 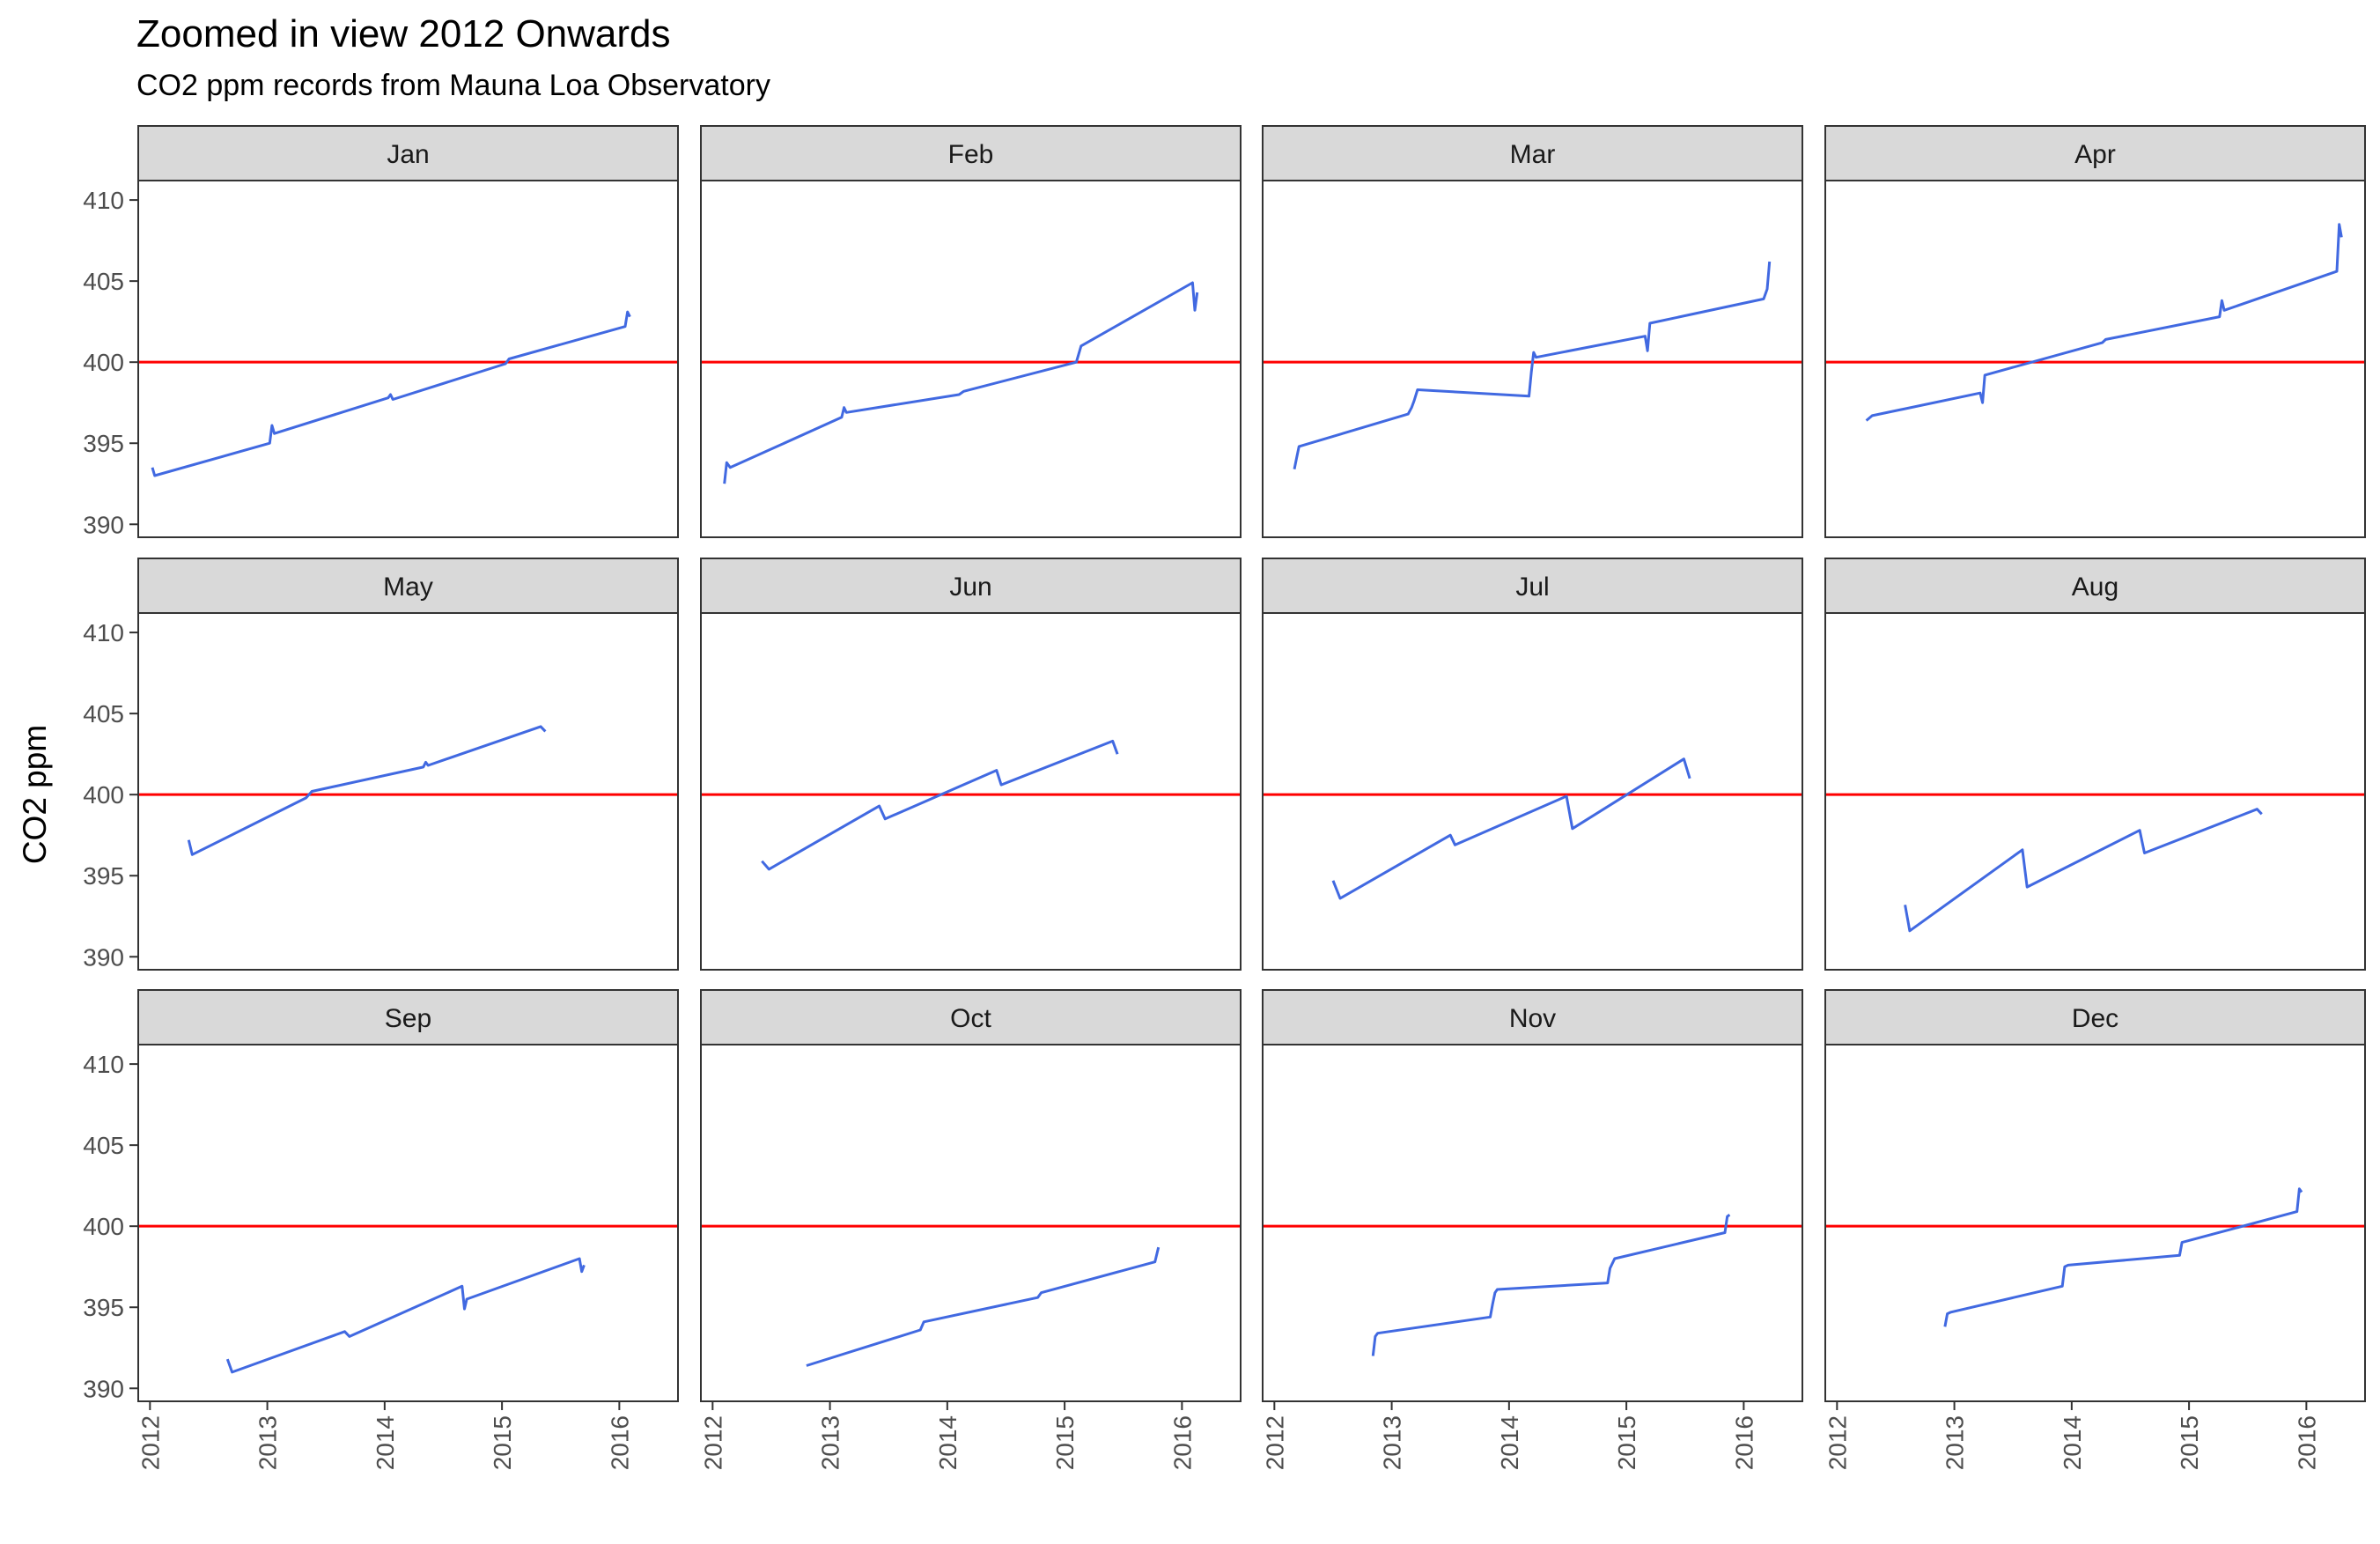 I want to click on facet-border-aug, so click(x=2095, y=791).